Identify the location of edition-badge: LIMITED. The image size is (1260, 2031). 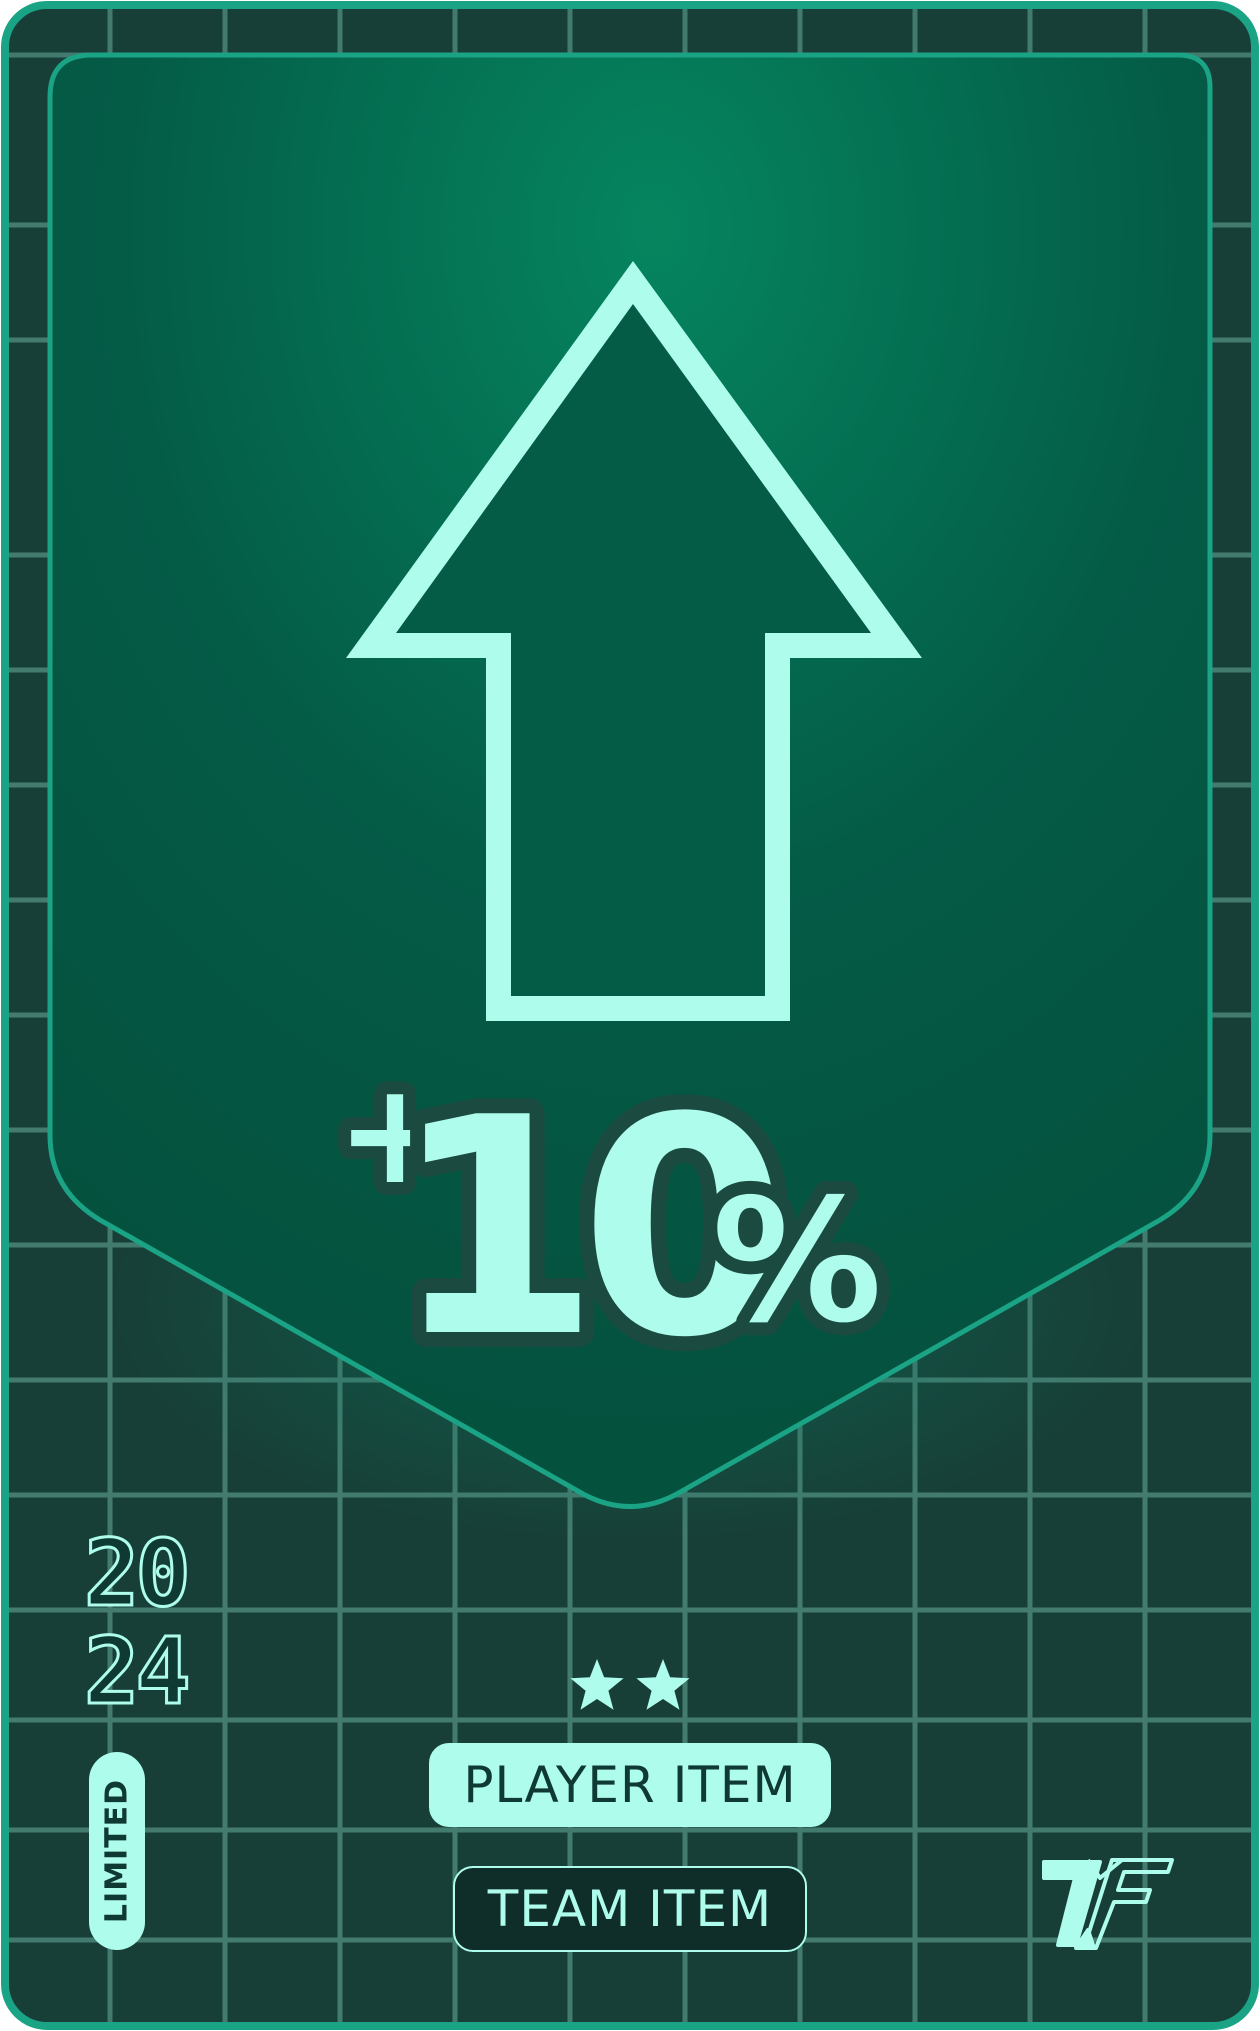
(117, 1851).